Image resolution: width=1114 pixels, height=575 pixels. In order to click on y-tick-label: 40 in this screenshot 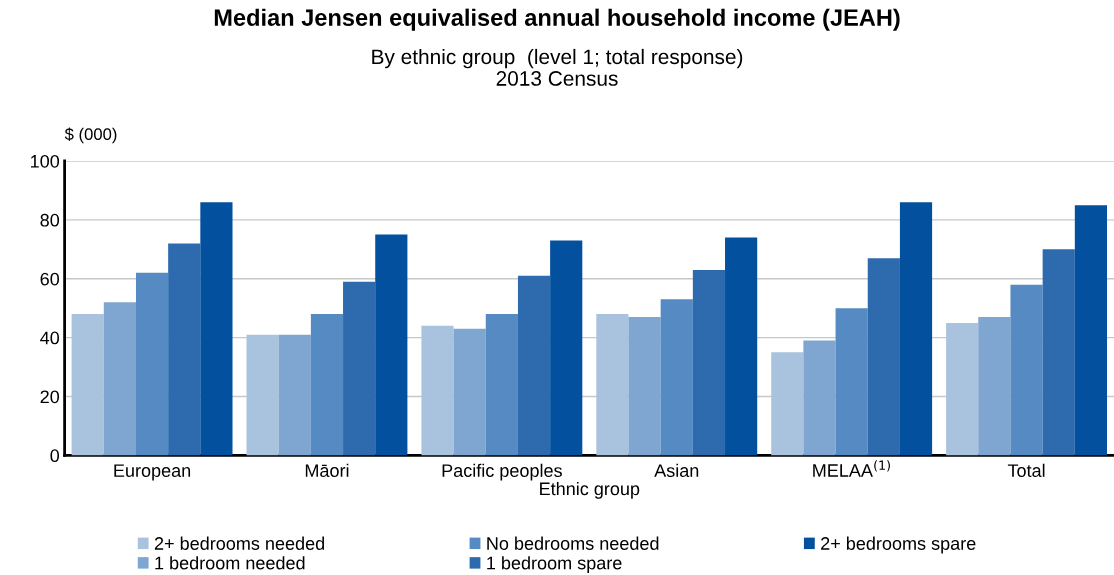, I will do `click(50, 338)`.